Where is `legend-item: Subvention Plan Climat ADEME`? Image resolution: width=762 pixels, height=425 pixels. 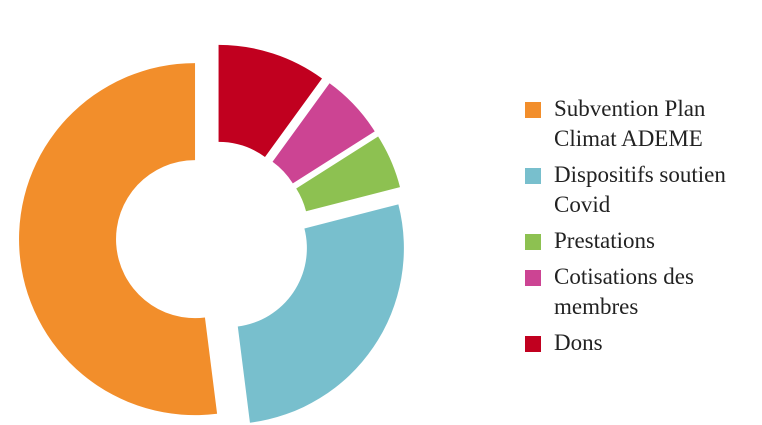 legend-item: Subvention Plan Climat ADEME is located at coordinates (643, 124).